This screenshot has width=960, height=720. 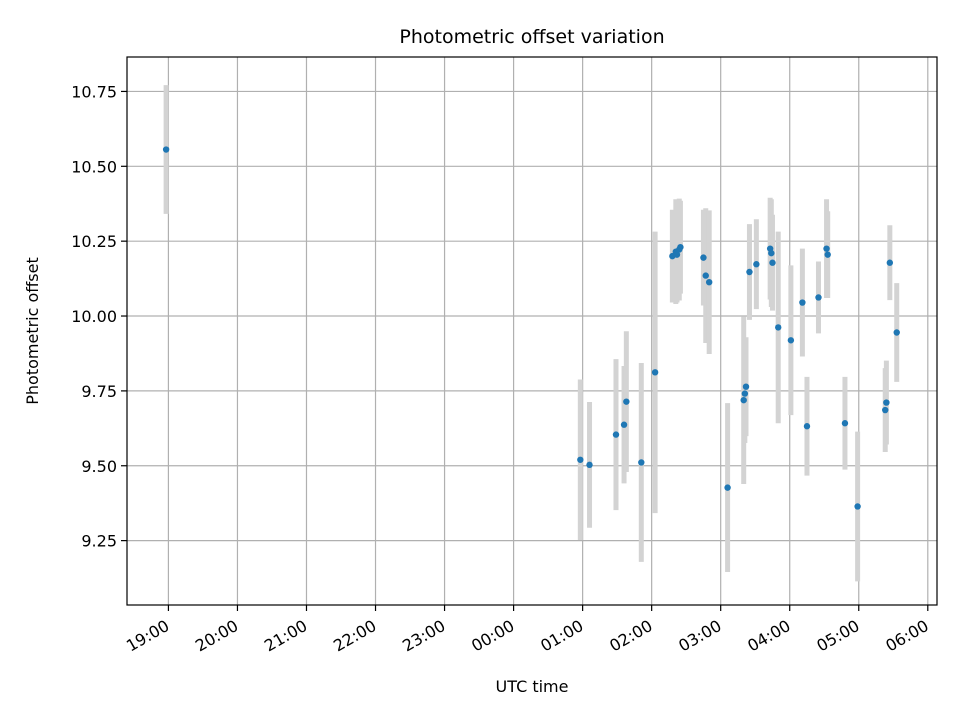 I want to click on x-tick-label: 03:00, so click(x=699, y=636).